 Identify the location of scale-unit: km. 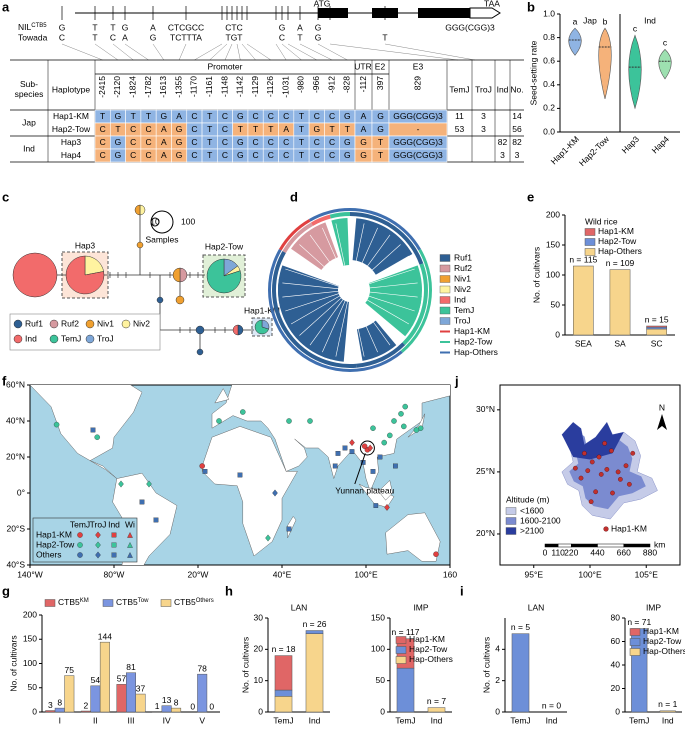
(659, 544).